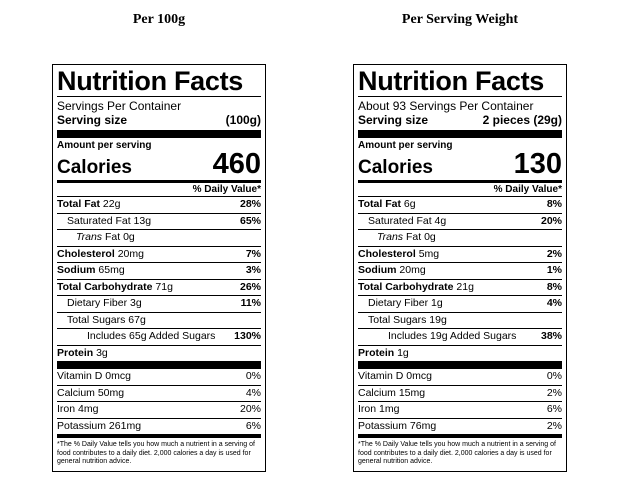 This screenshot has height=493, width=624. I want to click on nutrient-row-saturated-fat: Saturated Fat 4g 20%, so click(460, 221).